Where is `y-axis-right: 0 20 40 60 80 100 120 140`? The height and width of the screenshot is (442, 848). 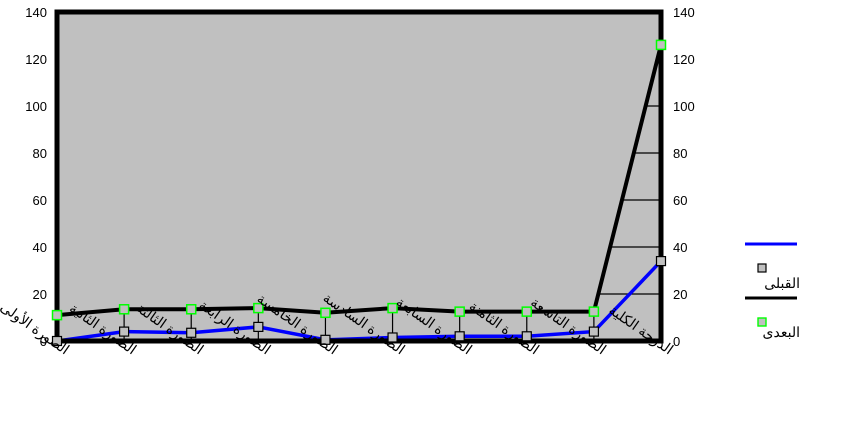
y-axis-right: 0 20 40 60 80 100 120 140 is located at coordinates (684, 177).